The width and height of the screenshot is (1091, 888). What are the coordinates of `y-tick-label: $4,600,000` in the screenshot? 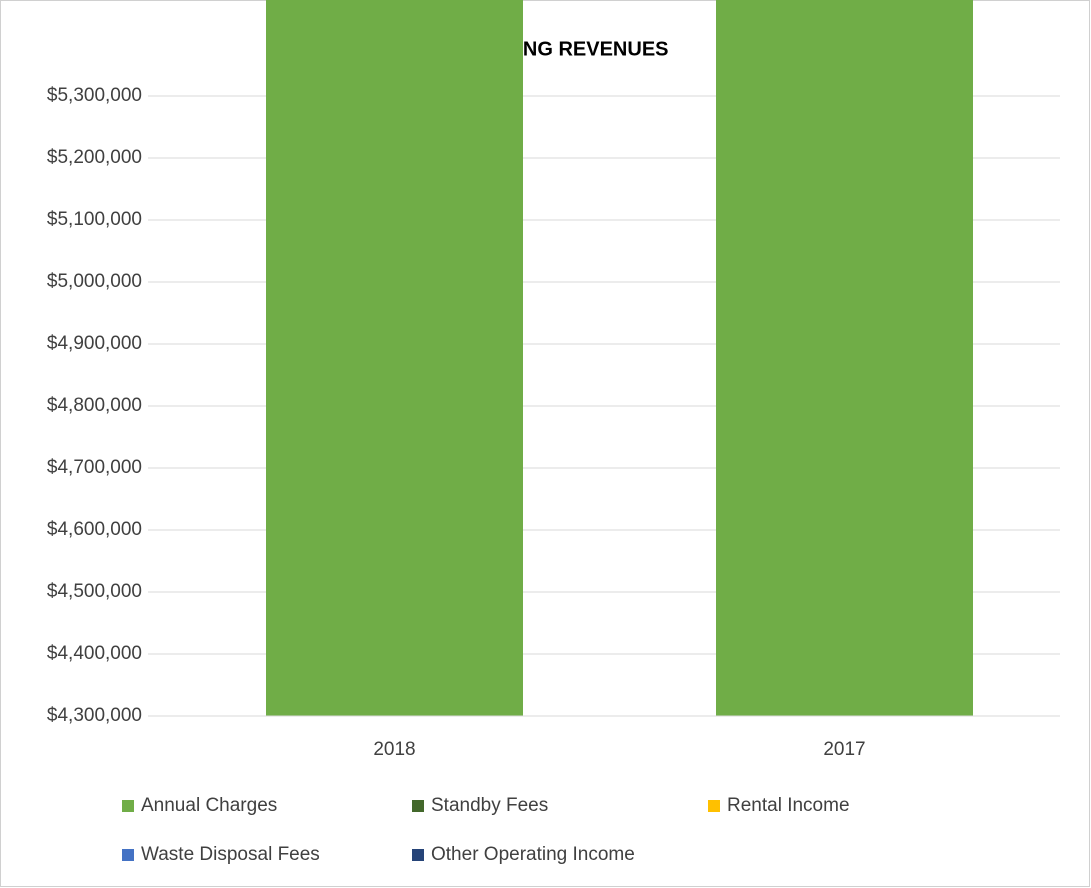 It's located at (94, 529).